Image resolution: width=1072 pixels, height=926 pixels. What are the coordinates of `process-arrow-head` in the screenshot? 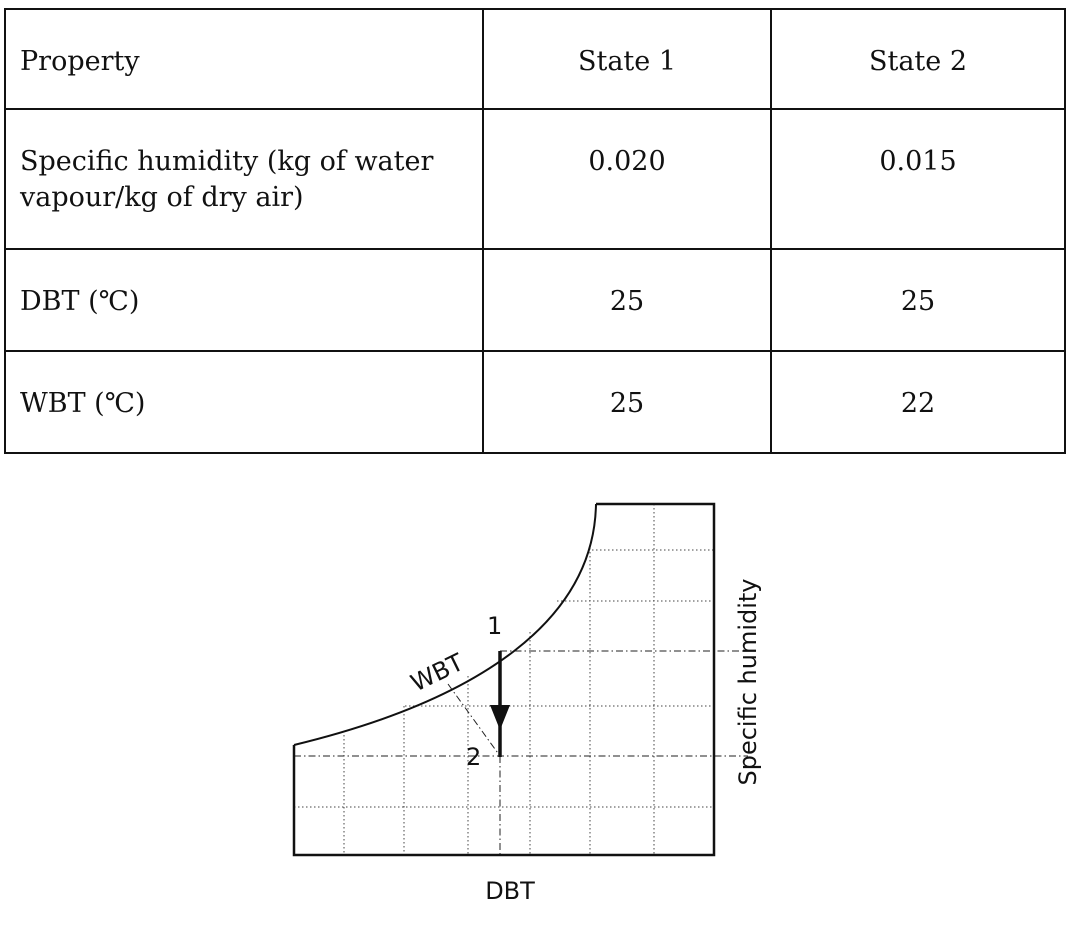 It's located at (500, 717).